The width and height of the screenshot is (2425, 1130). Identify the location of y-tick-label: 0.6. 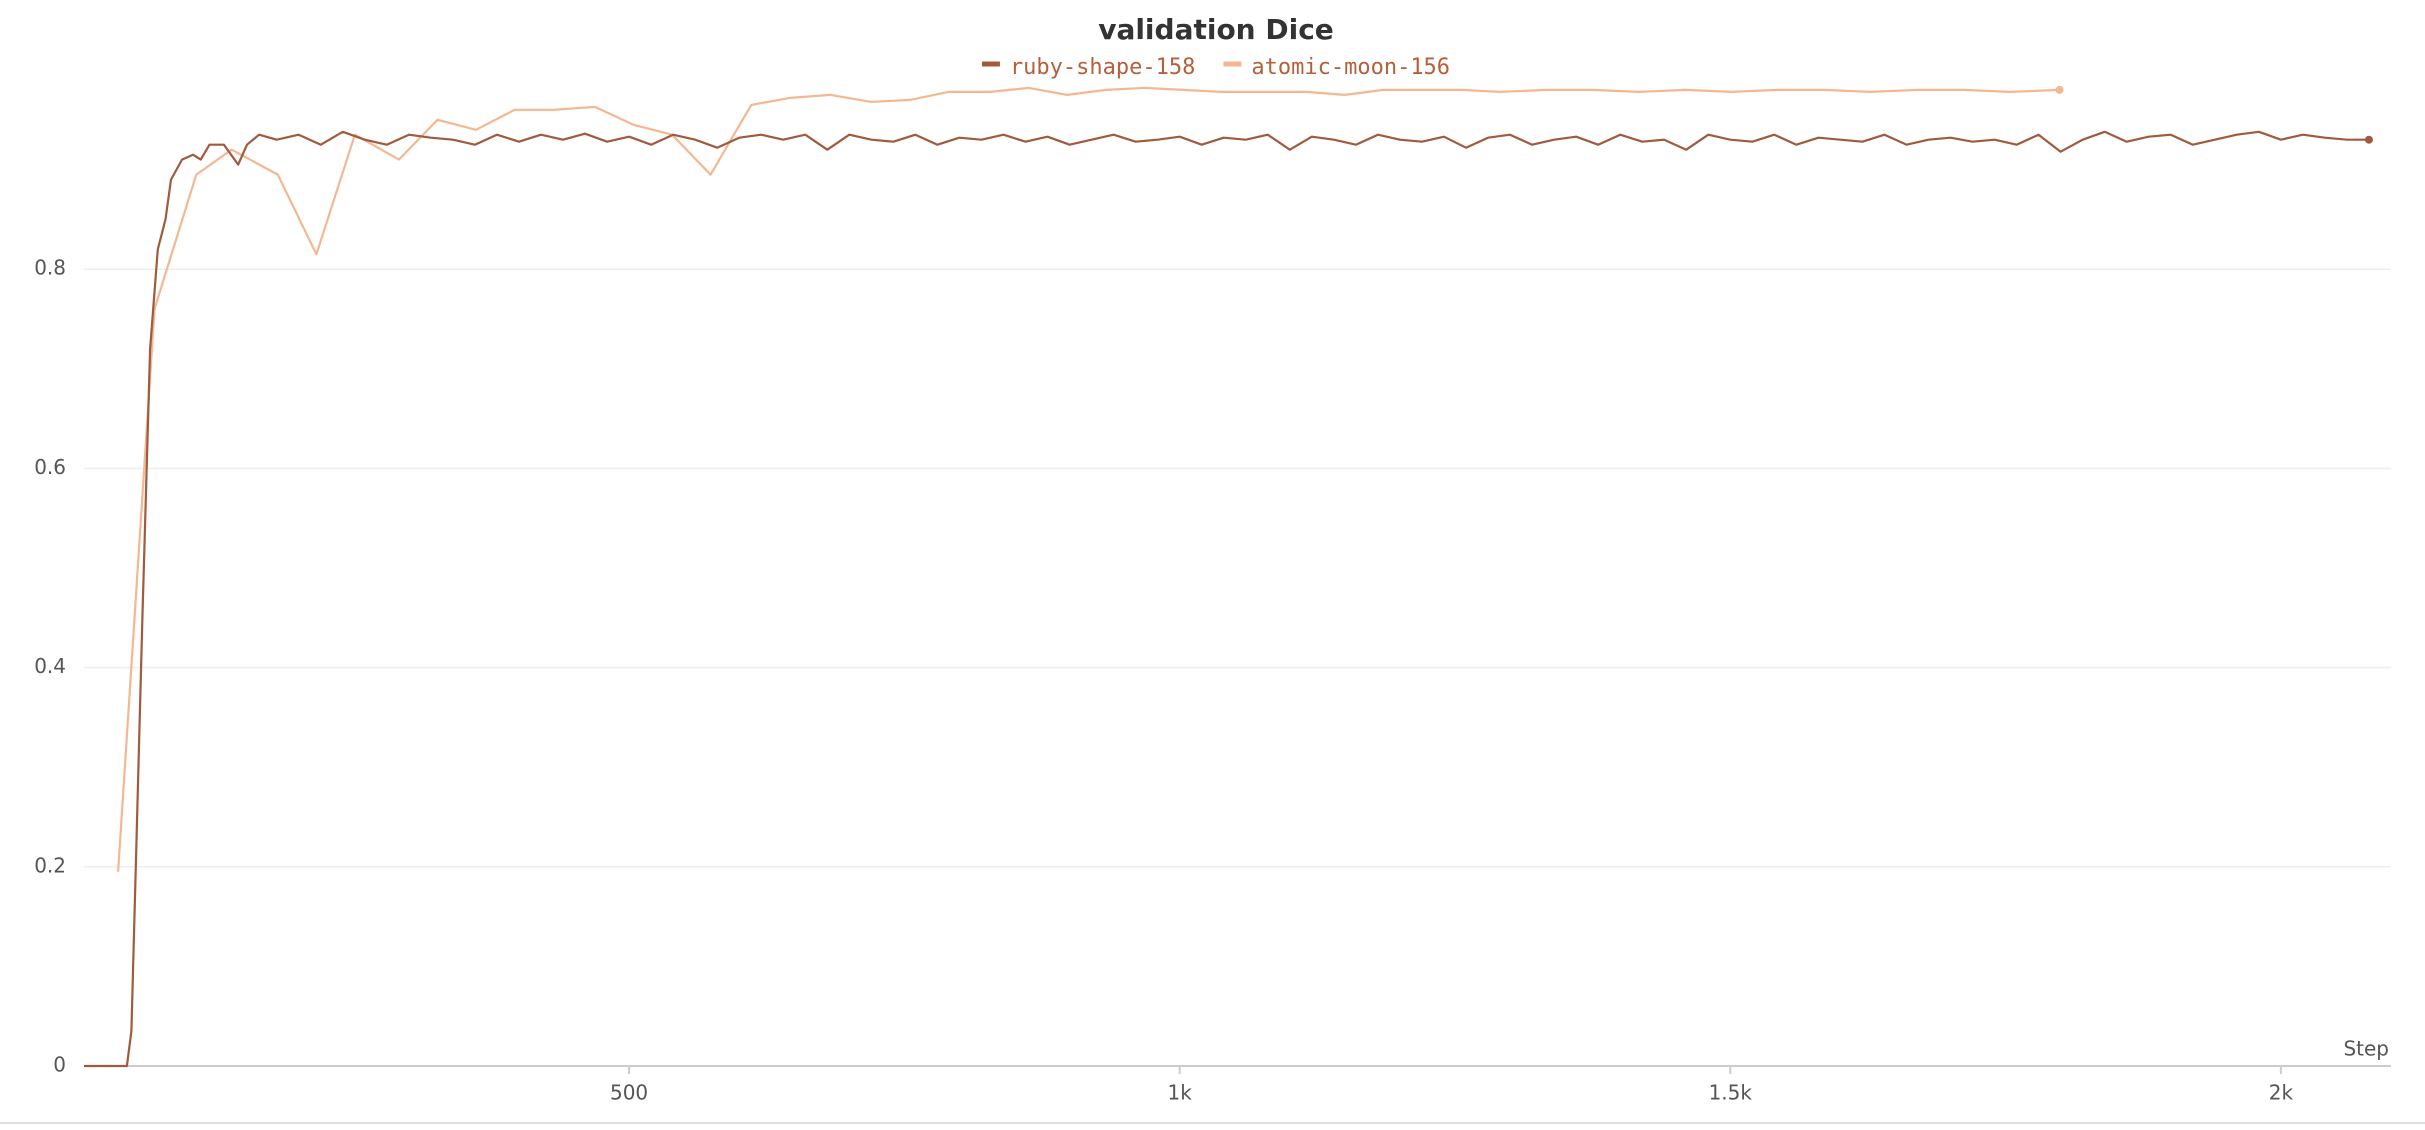
(50, 467).